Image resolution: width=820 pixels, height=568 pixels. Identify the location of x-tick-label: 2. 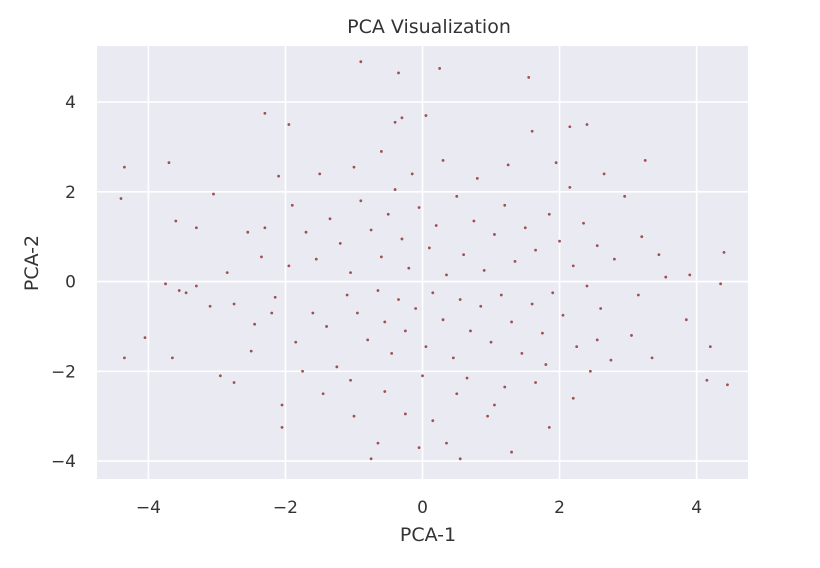
(559, 508).